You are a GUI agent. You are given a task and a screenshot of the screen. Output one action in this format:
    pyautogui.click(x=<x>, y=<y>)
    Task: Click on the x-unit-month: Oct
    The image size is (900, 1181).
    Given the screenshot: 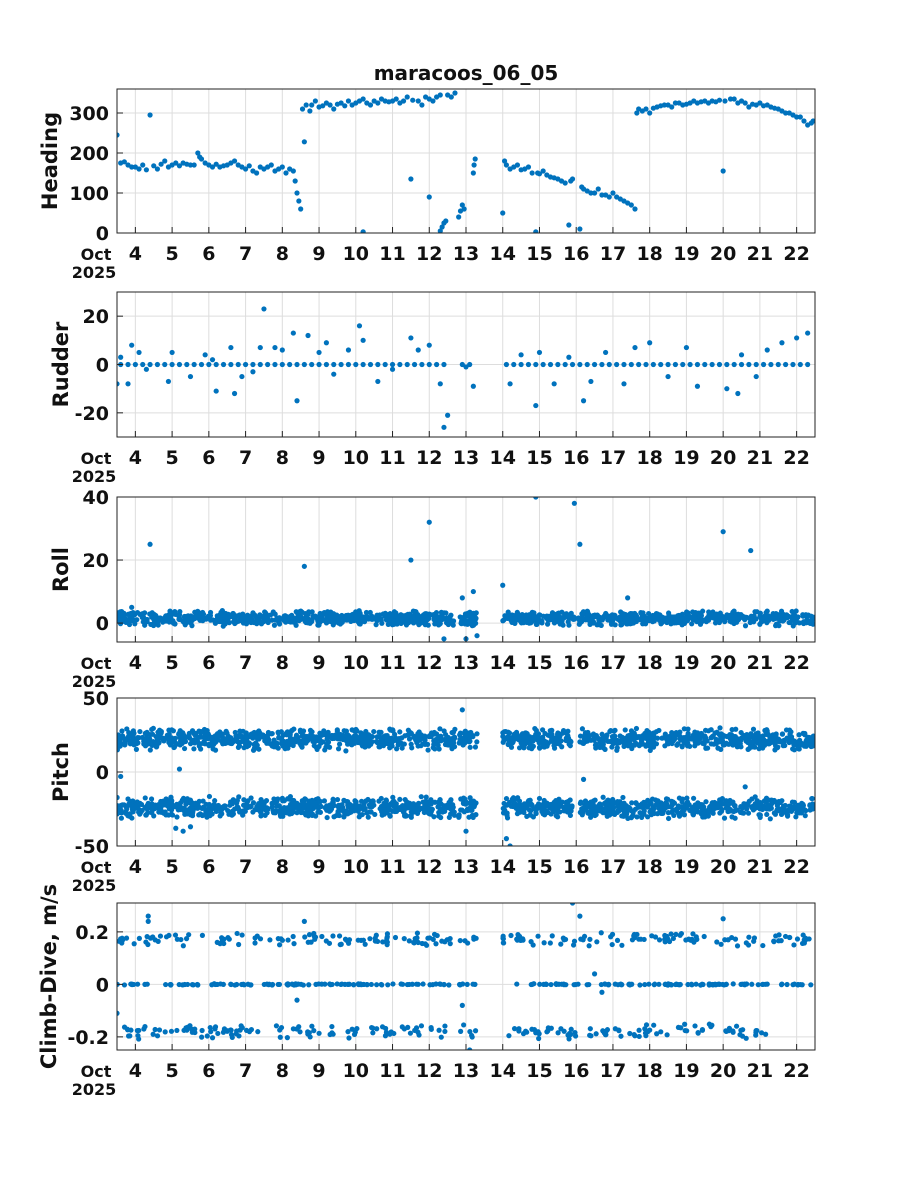 What is the action you would take?
    pyautogui.click(x=96, y=663)
    